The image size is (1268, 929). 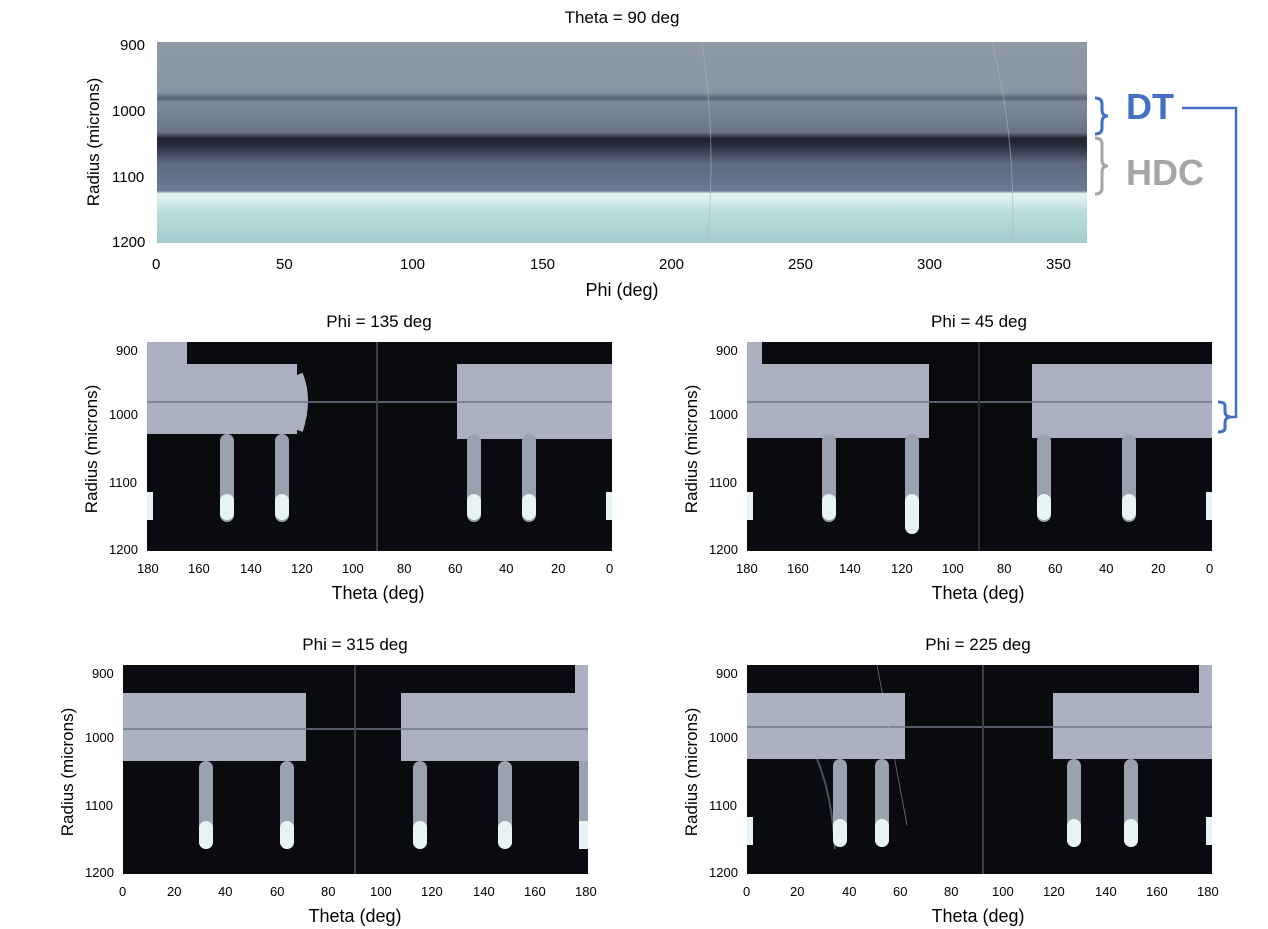 I want to click on plot-title: Phi = 45 deg, so click(x=979, y=321).